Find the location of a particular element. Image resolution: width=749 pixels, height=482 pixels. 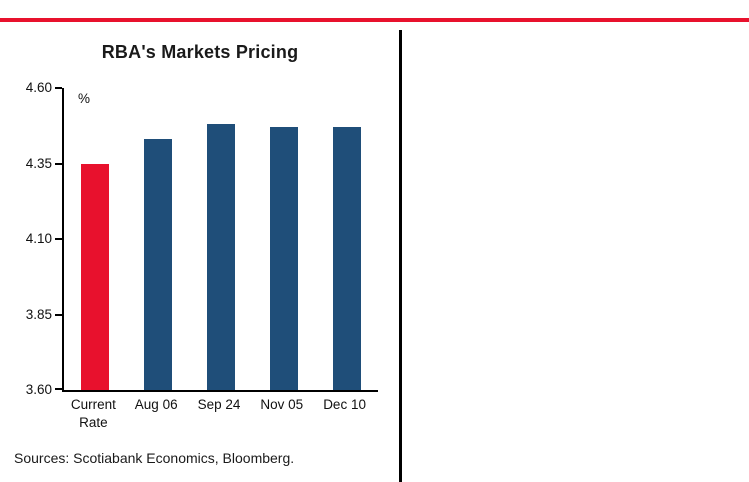

y-tick-label: 3.85 is located at coordinates (38, 314).